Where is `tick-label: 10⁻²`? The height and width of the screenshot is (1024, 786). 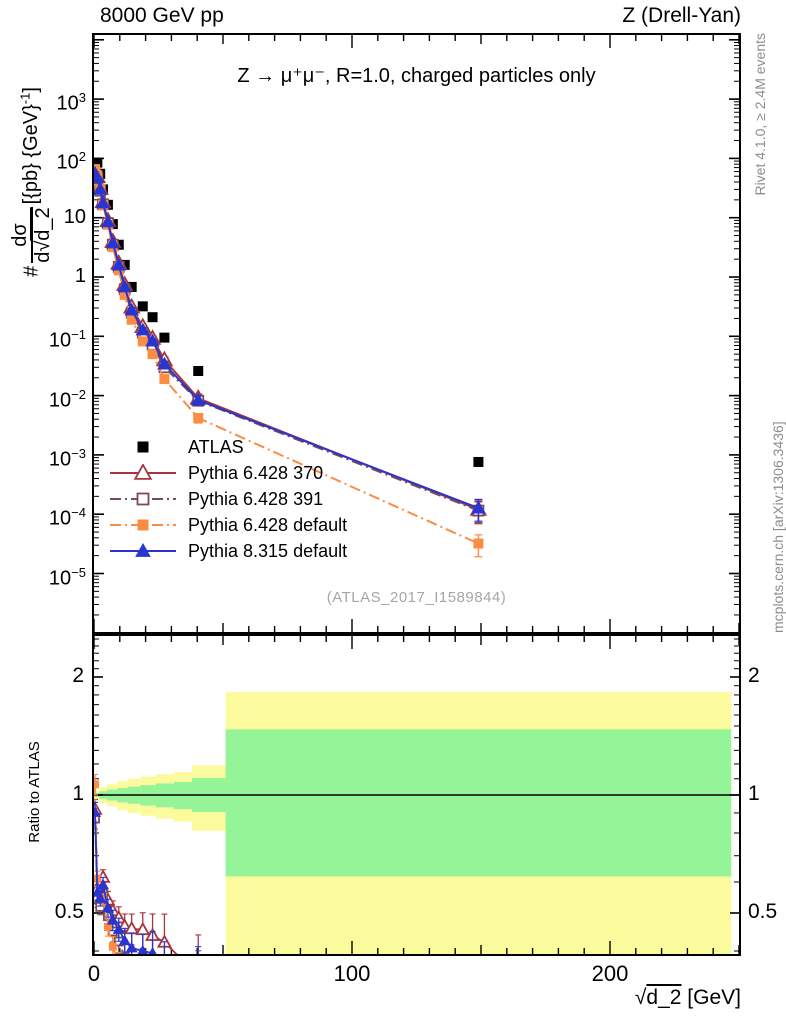 tick-label: 10⁻² is located at coordinates (67, 399).